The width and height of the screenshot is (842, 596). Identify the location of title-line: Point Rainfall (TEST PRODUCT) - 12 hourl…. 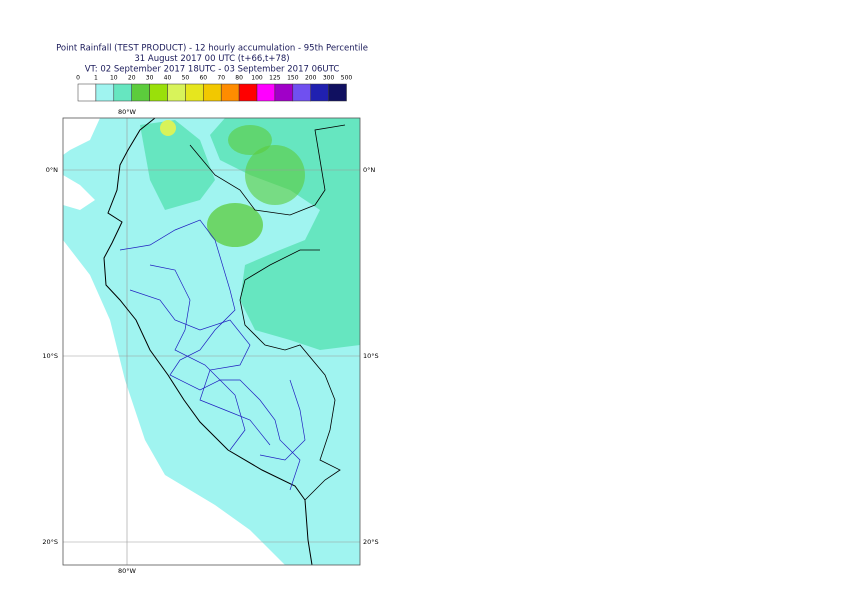
(212, 49).